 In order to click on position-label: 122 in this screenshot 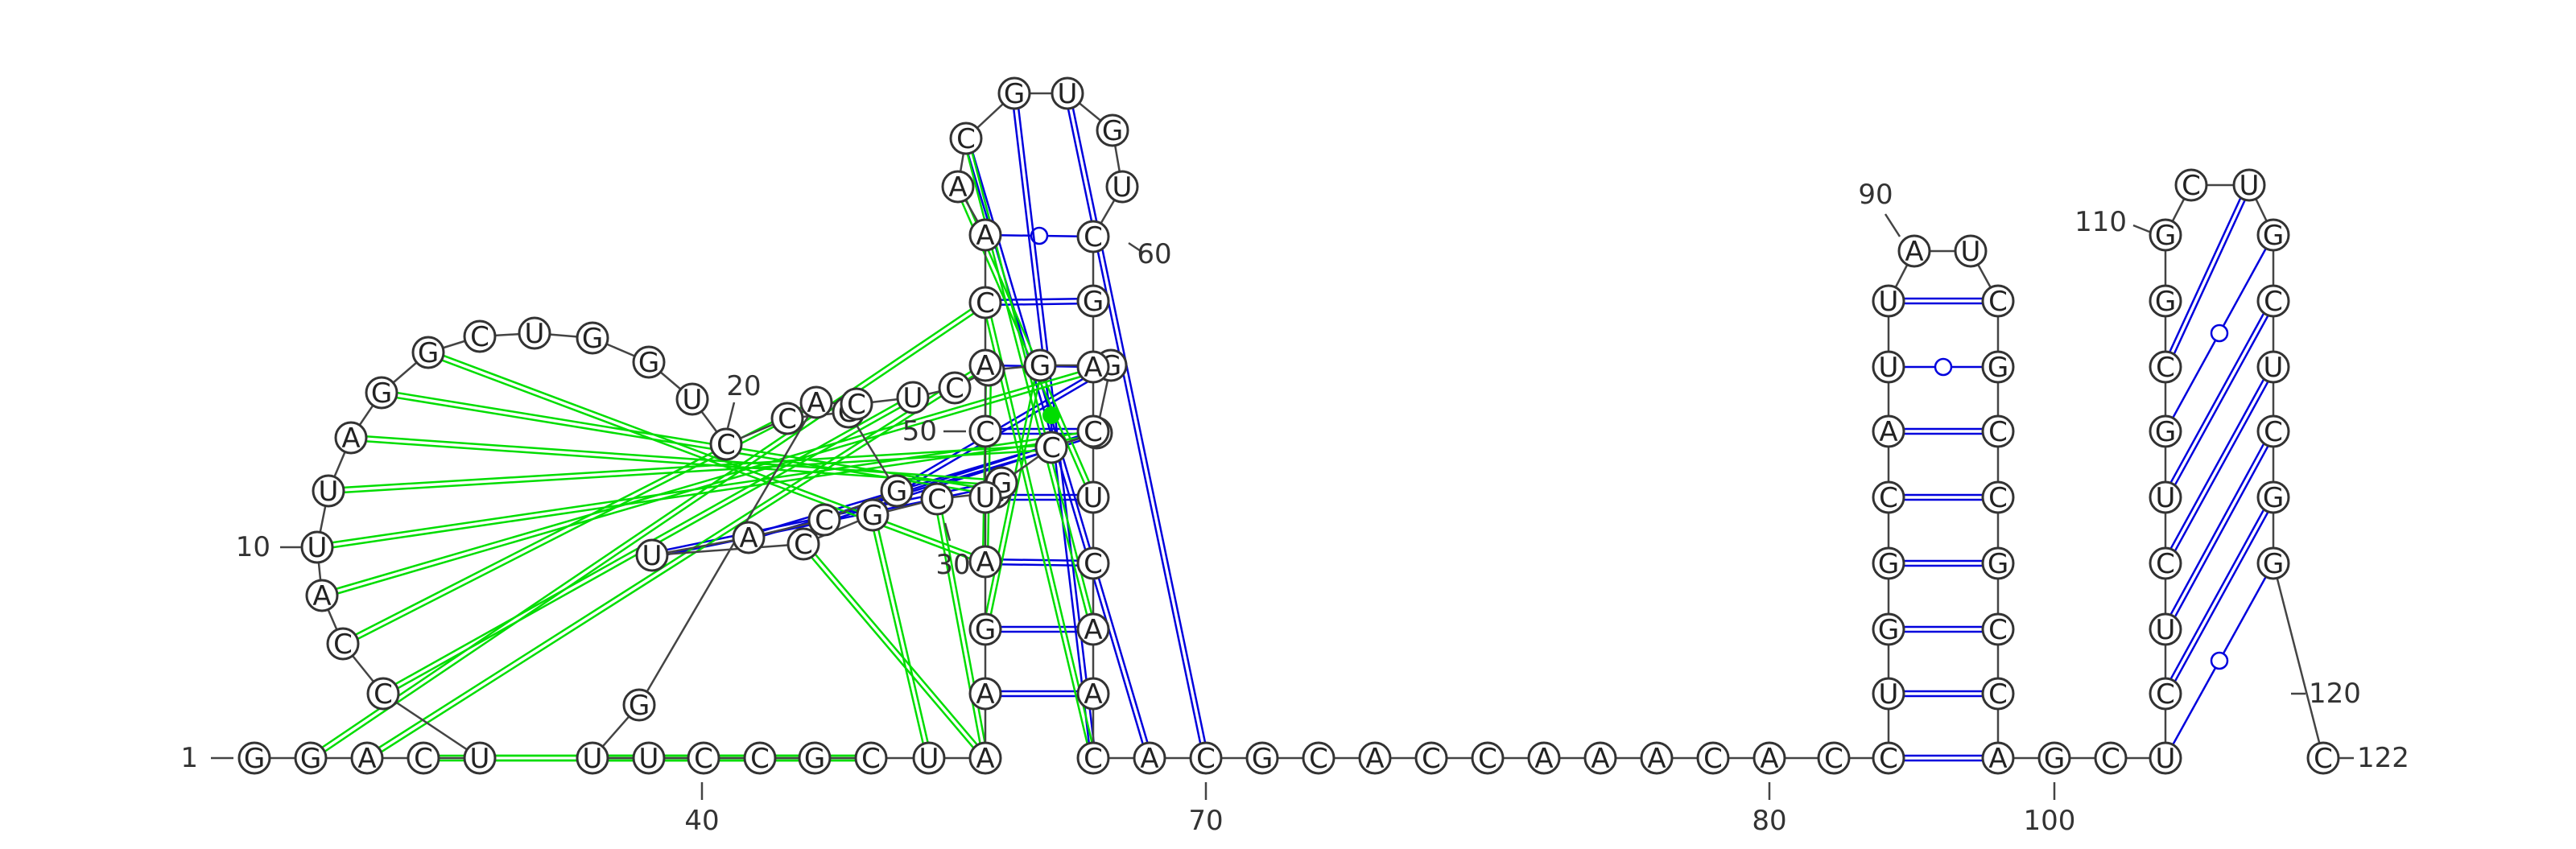, I will do `click(2383, 758)`.